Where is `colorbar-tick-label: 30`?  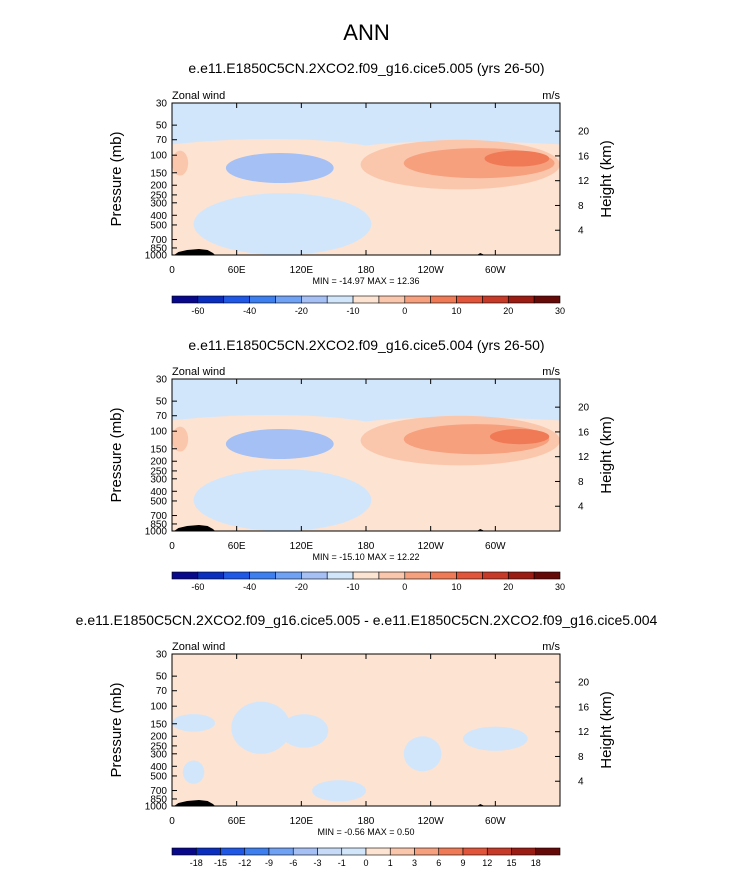
colorbar-tick-label: 30 is located at coordinates (560, 311).